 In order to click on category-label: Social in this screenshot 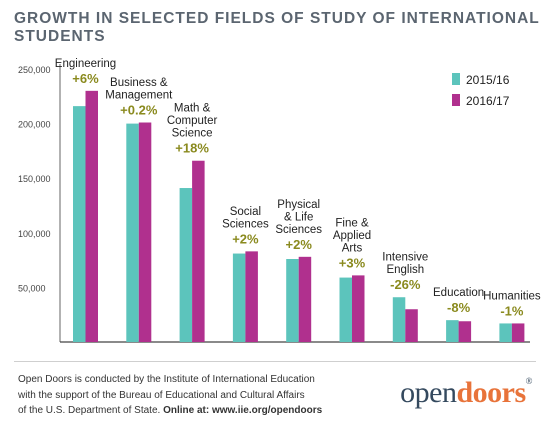, I will do `click(245, 212)`.